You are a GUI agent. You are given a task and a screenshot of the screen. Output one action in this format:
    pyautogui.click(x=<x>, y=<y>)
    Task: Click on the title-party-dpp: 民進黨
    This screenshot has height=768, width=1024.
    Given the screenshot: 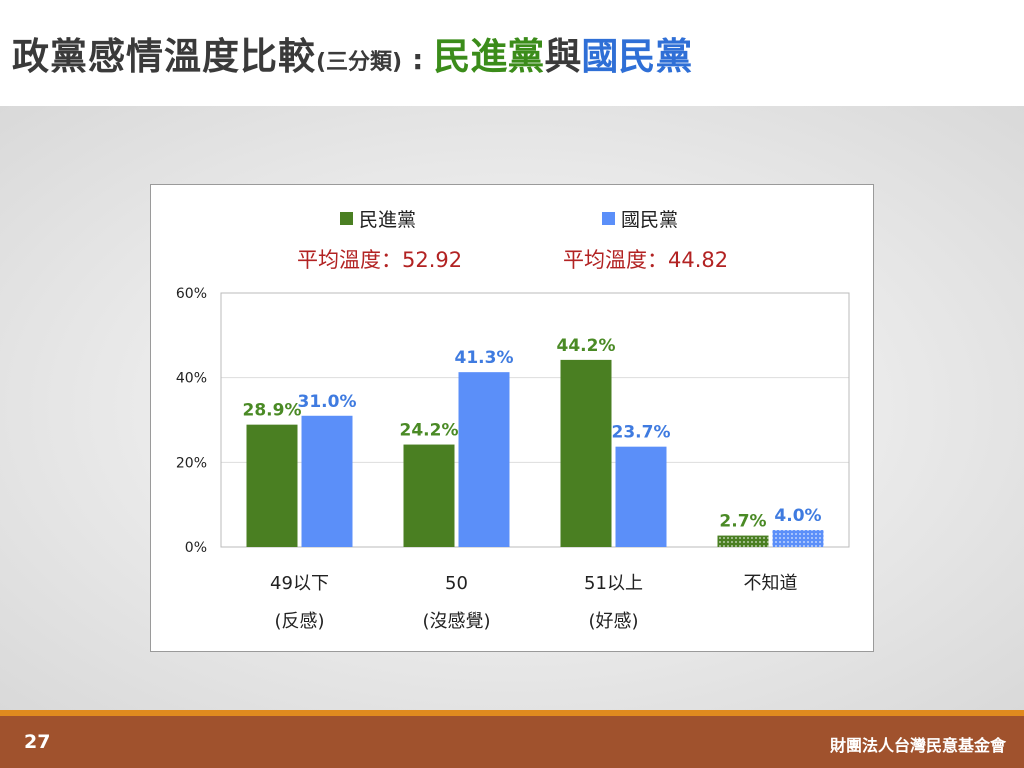 What is the action you would take?
    pyautogui.click(x=489, y=56)
    